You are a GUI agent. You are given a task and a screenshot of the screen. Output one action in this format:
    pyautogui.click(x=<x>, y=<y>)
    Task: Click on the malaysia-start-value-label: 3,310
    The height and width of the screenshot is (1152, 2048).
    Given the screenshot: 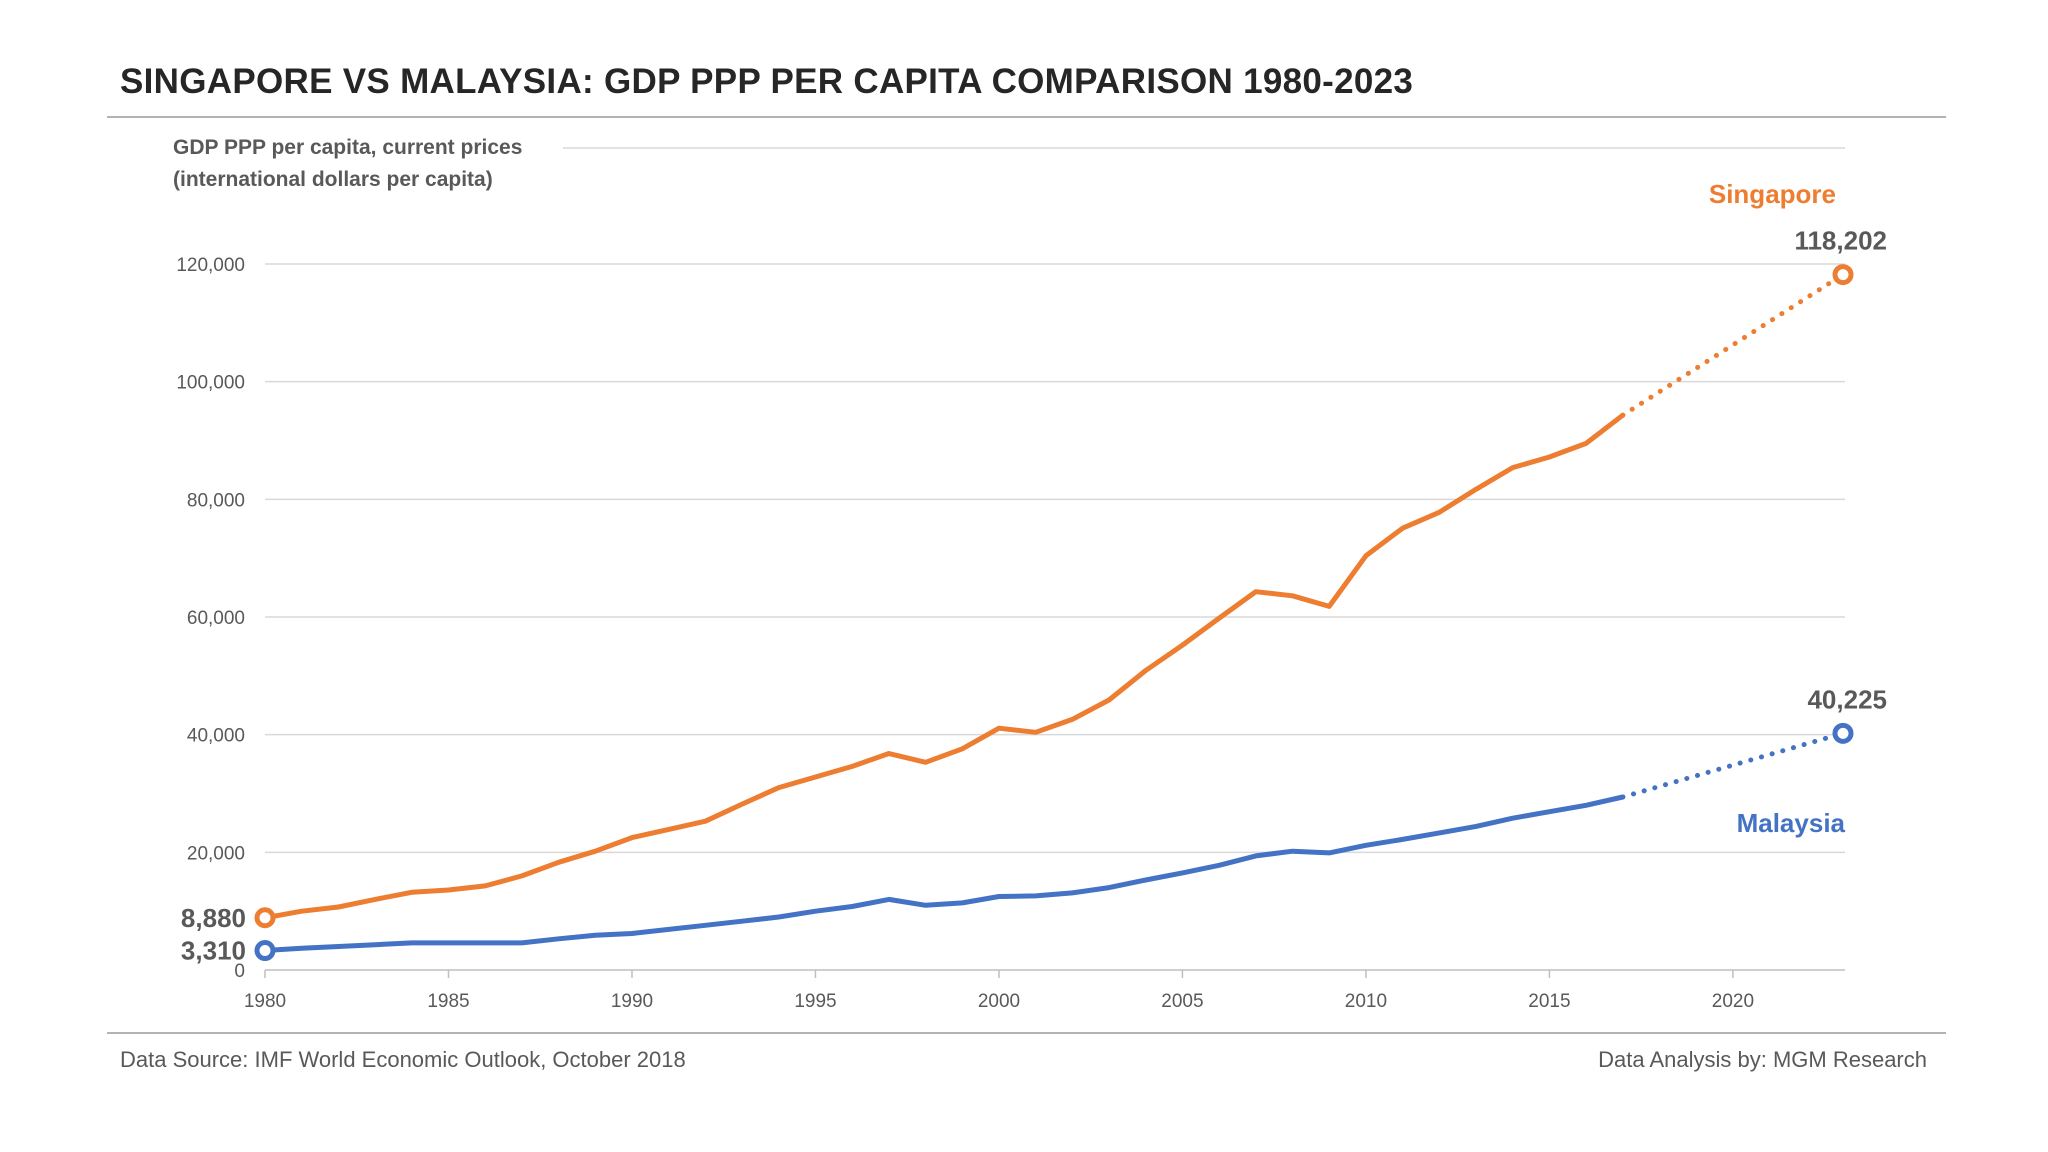 What is the action you would take?
    pyautogui.click(x=213, y=951)
    